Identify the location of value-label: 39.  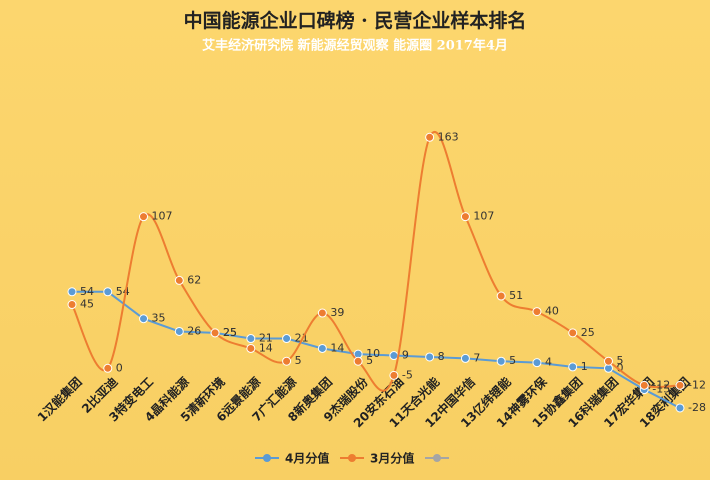
(337, 312).